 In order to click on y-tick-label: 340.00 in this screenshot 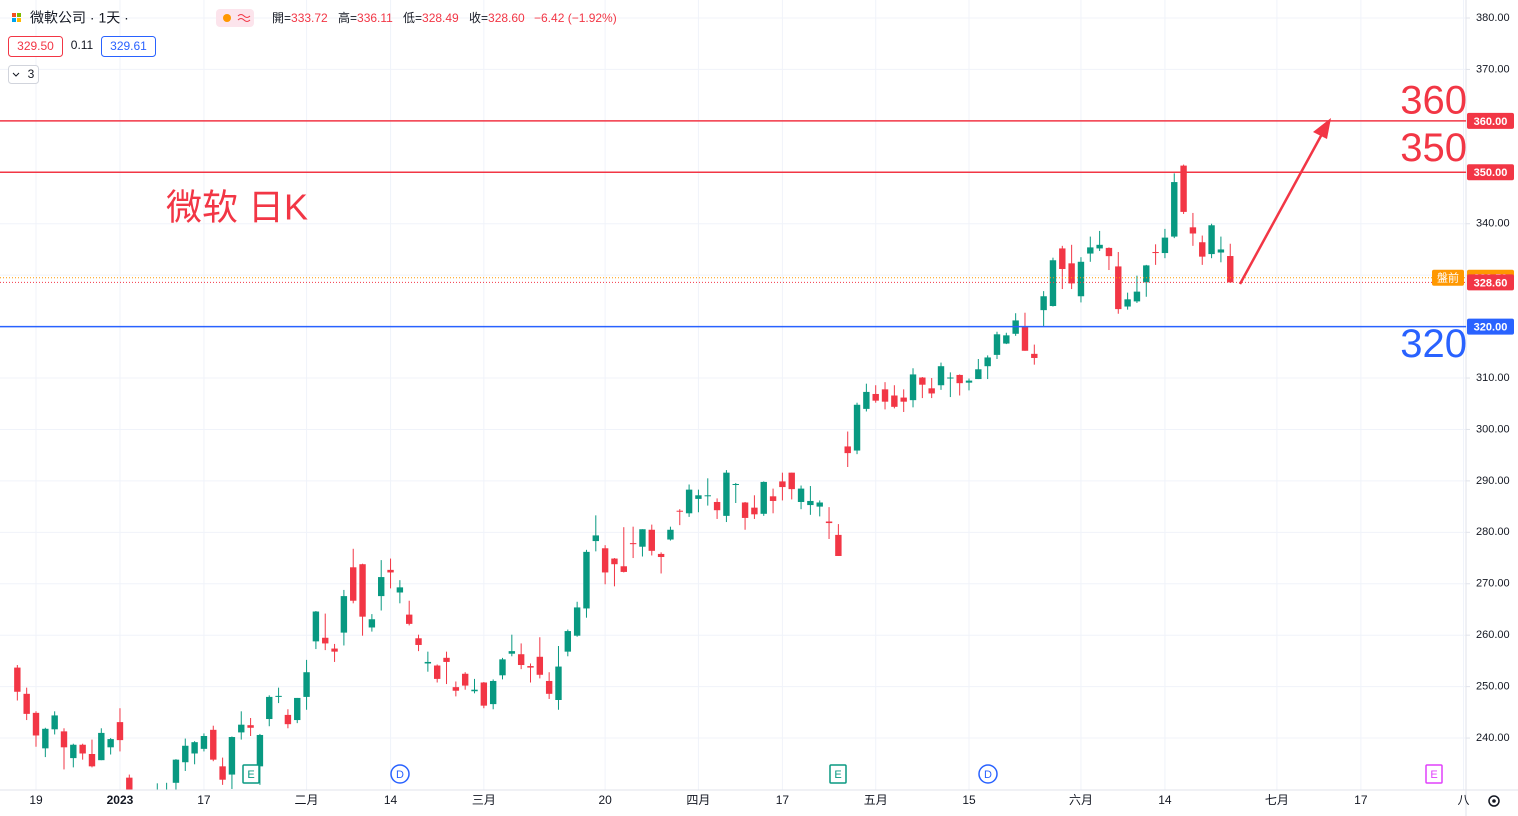, I will do `click(1493, 224)`.